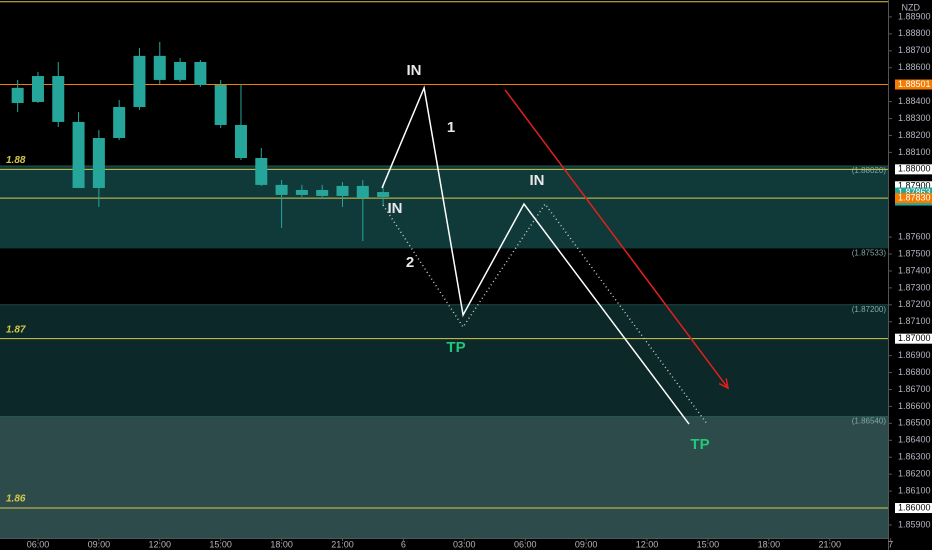  I want to click on y-tick-label: 1.88100, so click(914, 152).